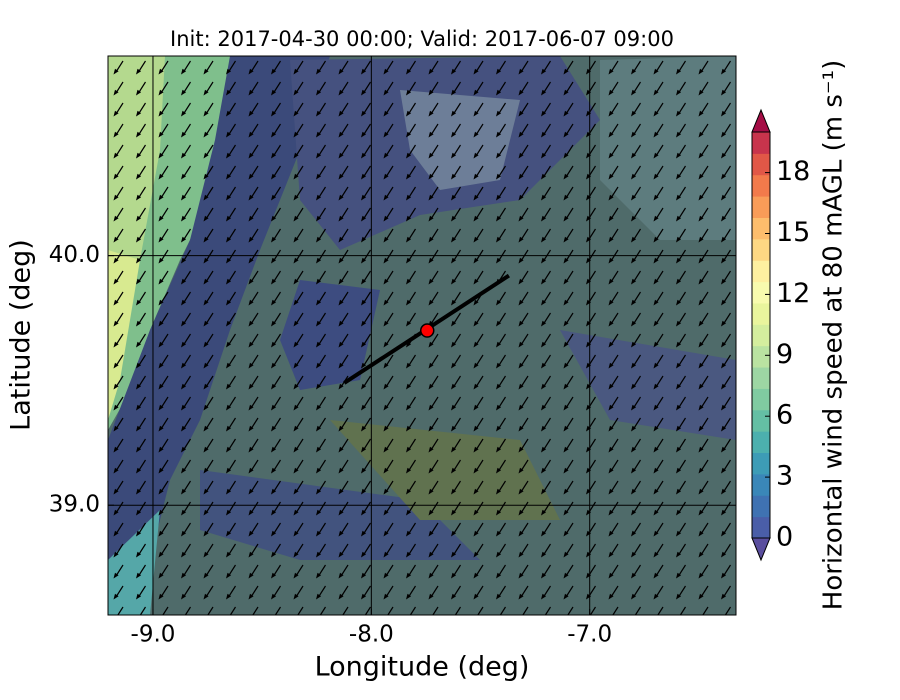 The width and height of the screenshot is (900, 700). What do you see at coordinates (784, 476) in the screenshot?
I see `colorbar-tick-label: 3` at bounding box center [784, 476].